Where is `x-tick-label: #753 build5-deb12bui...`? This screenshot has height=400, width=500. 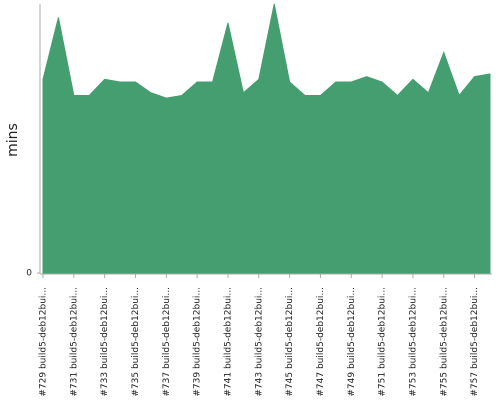
x-tick-label: #753 build5-deb12bui... is located at coordinates (413, 342).